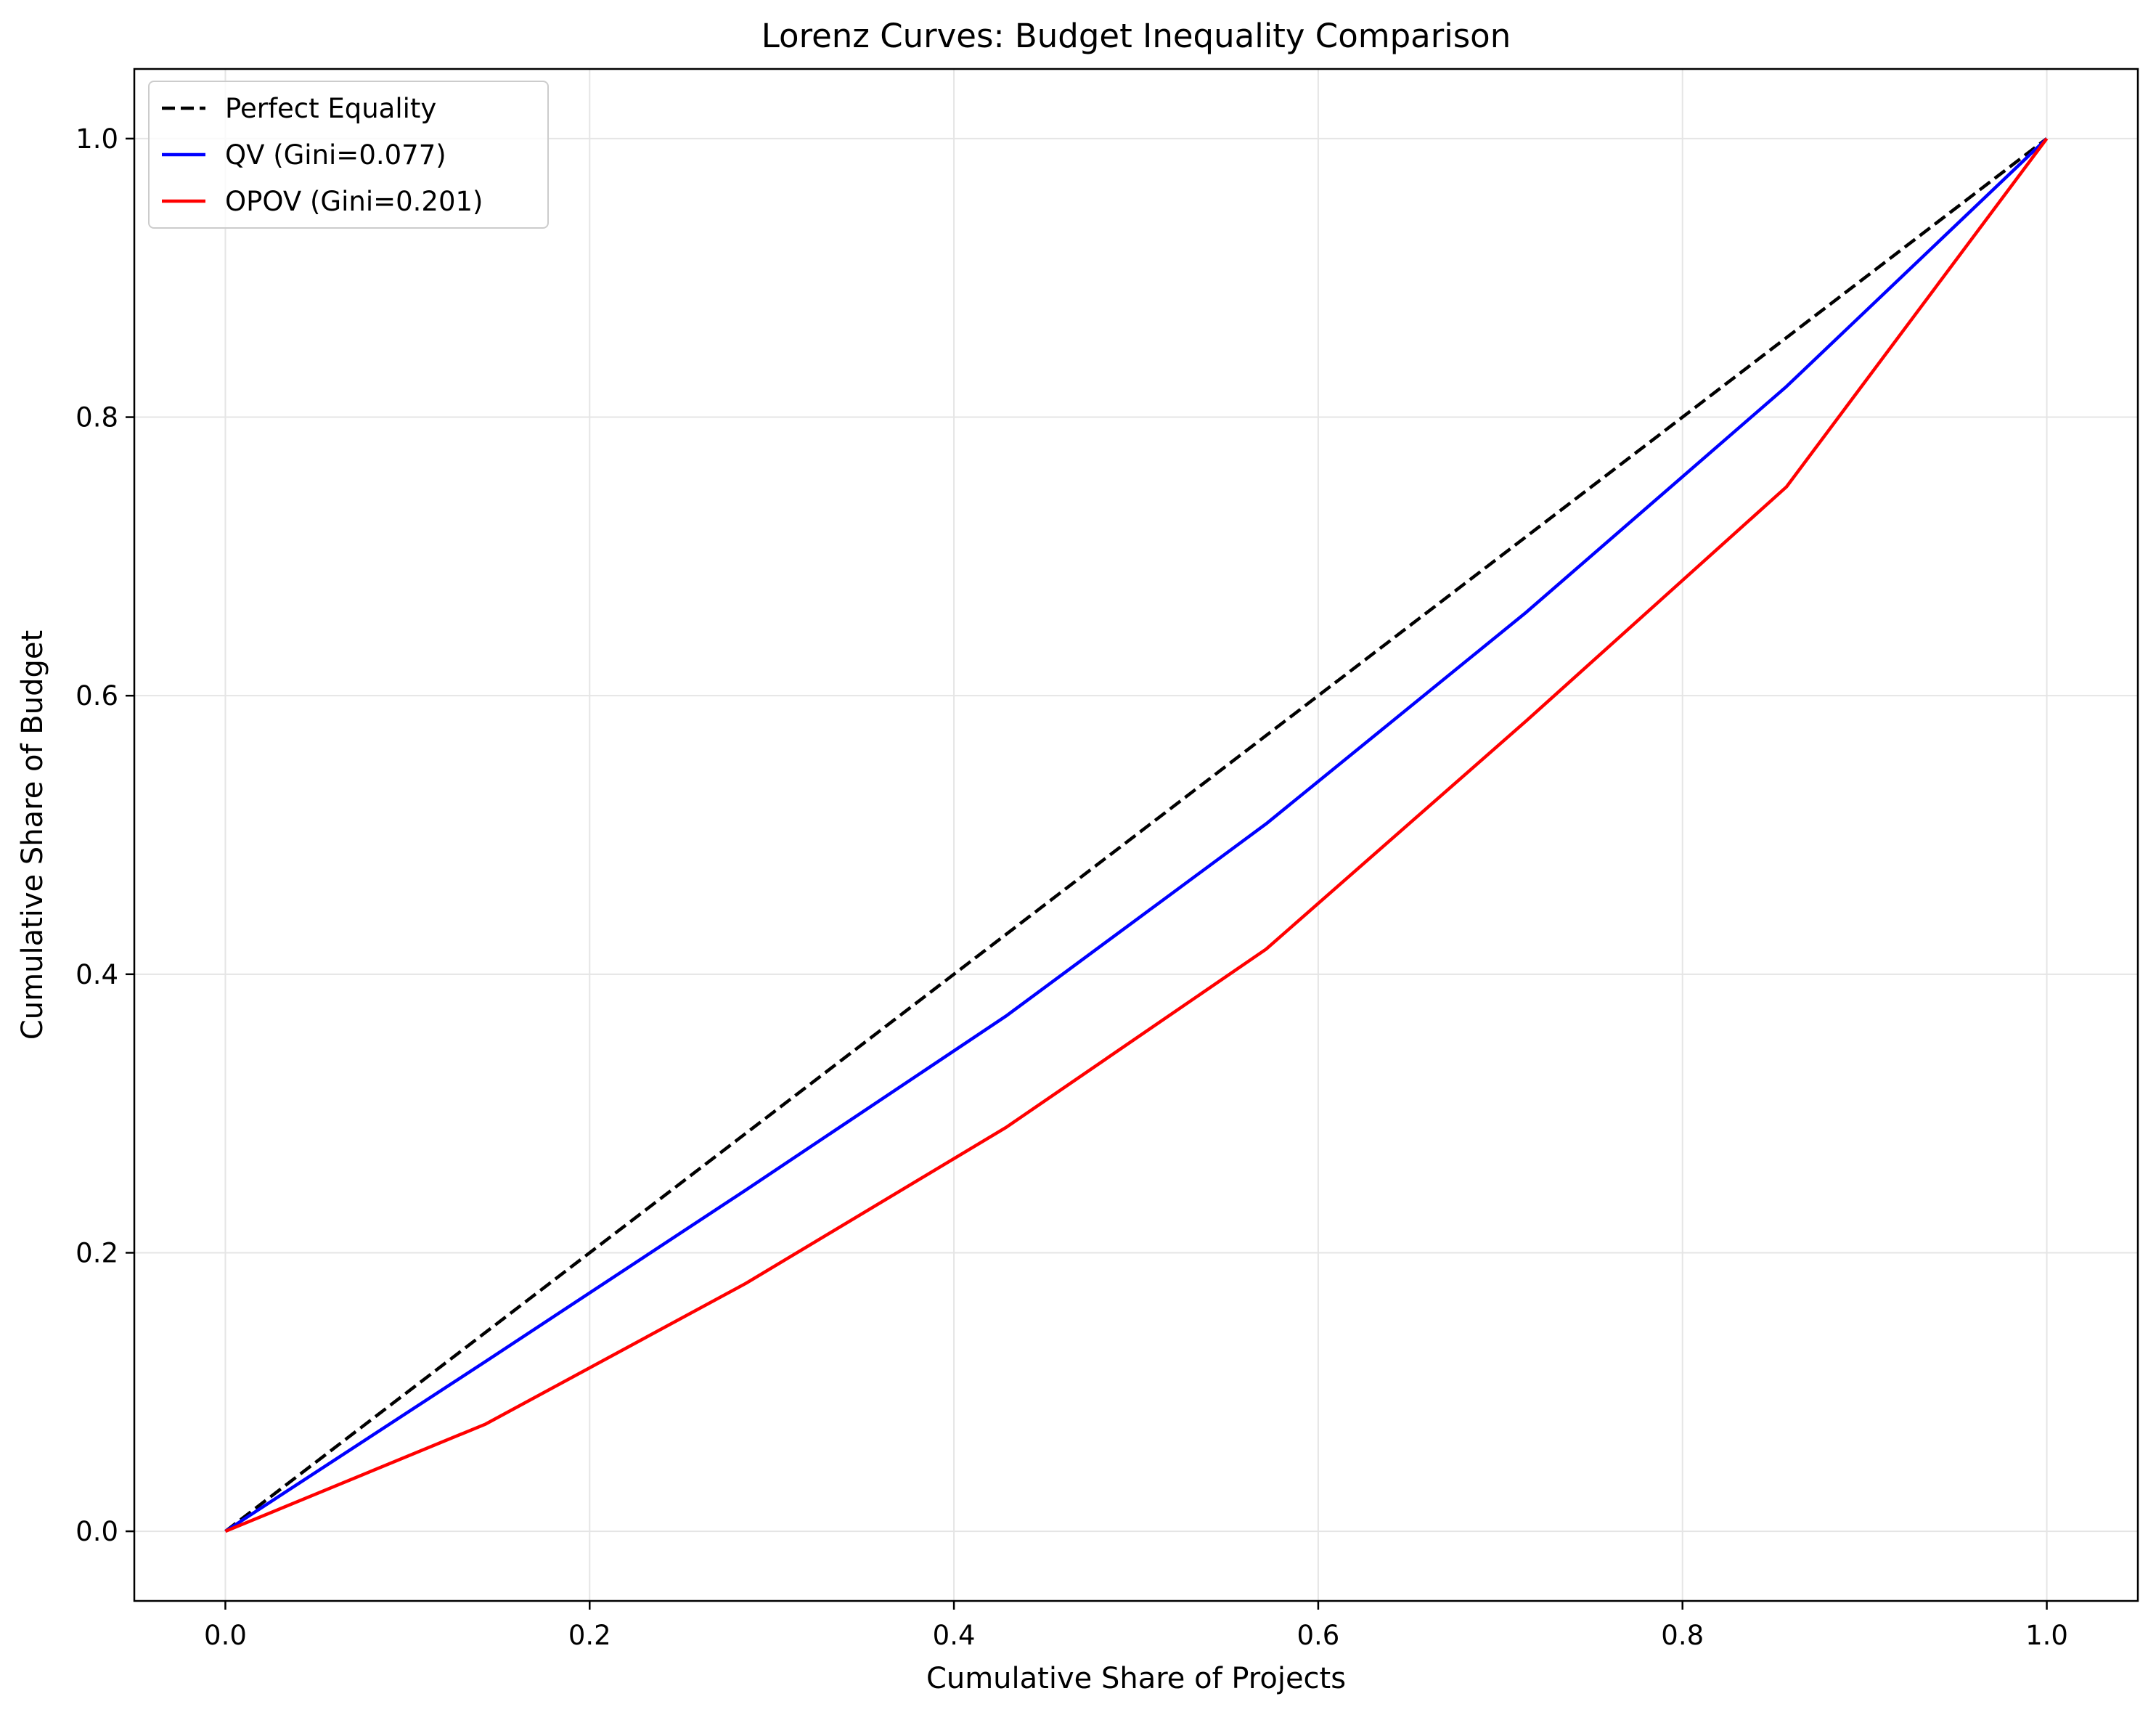 The width and height of the screenshot is (2156, 1720). What do you see at coordinates (1318, 1635) in the screenshot?
I see `x-tick-label-3: 0.6` at bounding box center [1318, 1635].